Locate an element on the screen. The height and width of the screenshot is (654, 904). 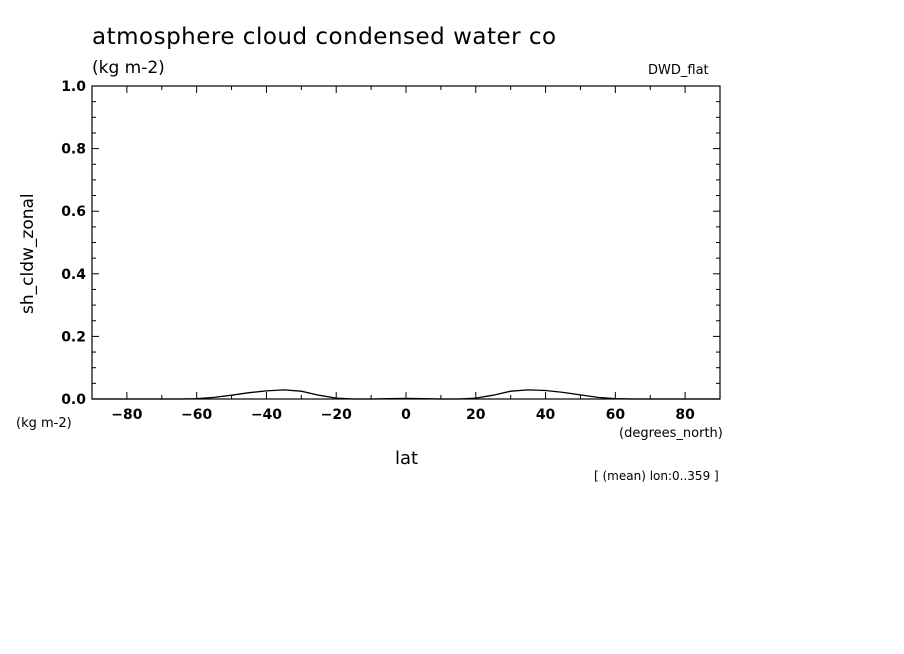
x-tick-label: 40 is located at coordinates (546, 415).